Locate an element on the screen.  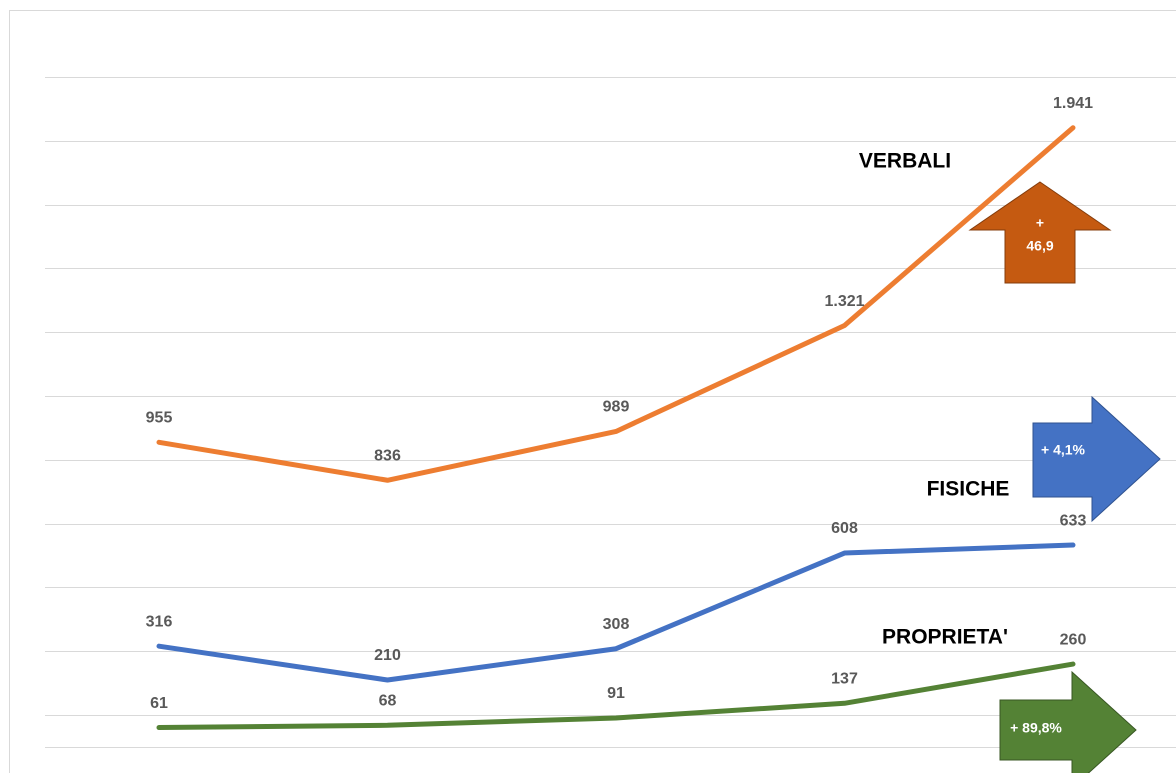
data-label: 1.321 is located at coordinates (844, 301).